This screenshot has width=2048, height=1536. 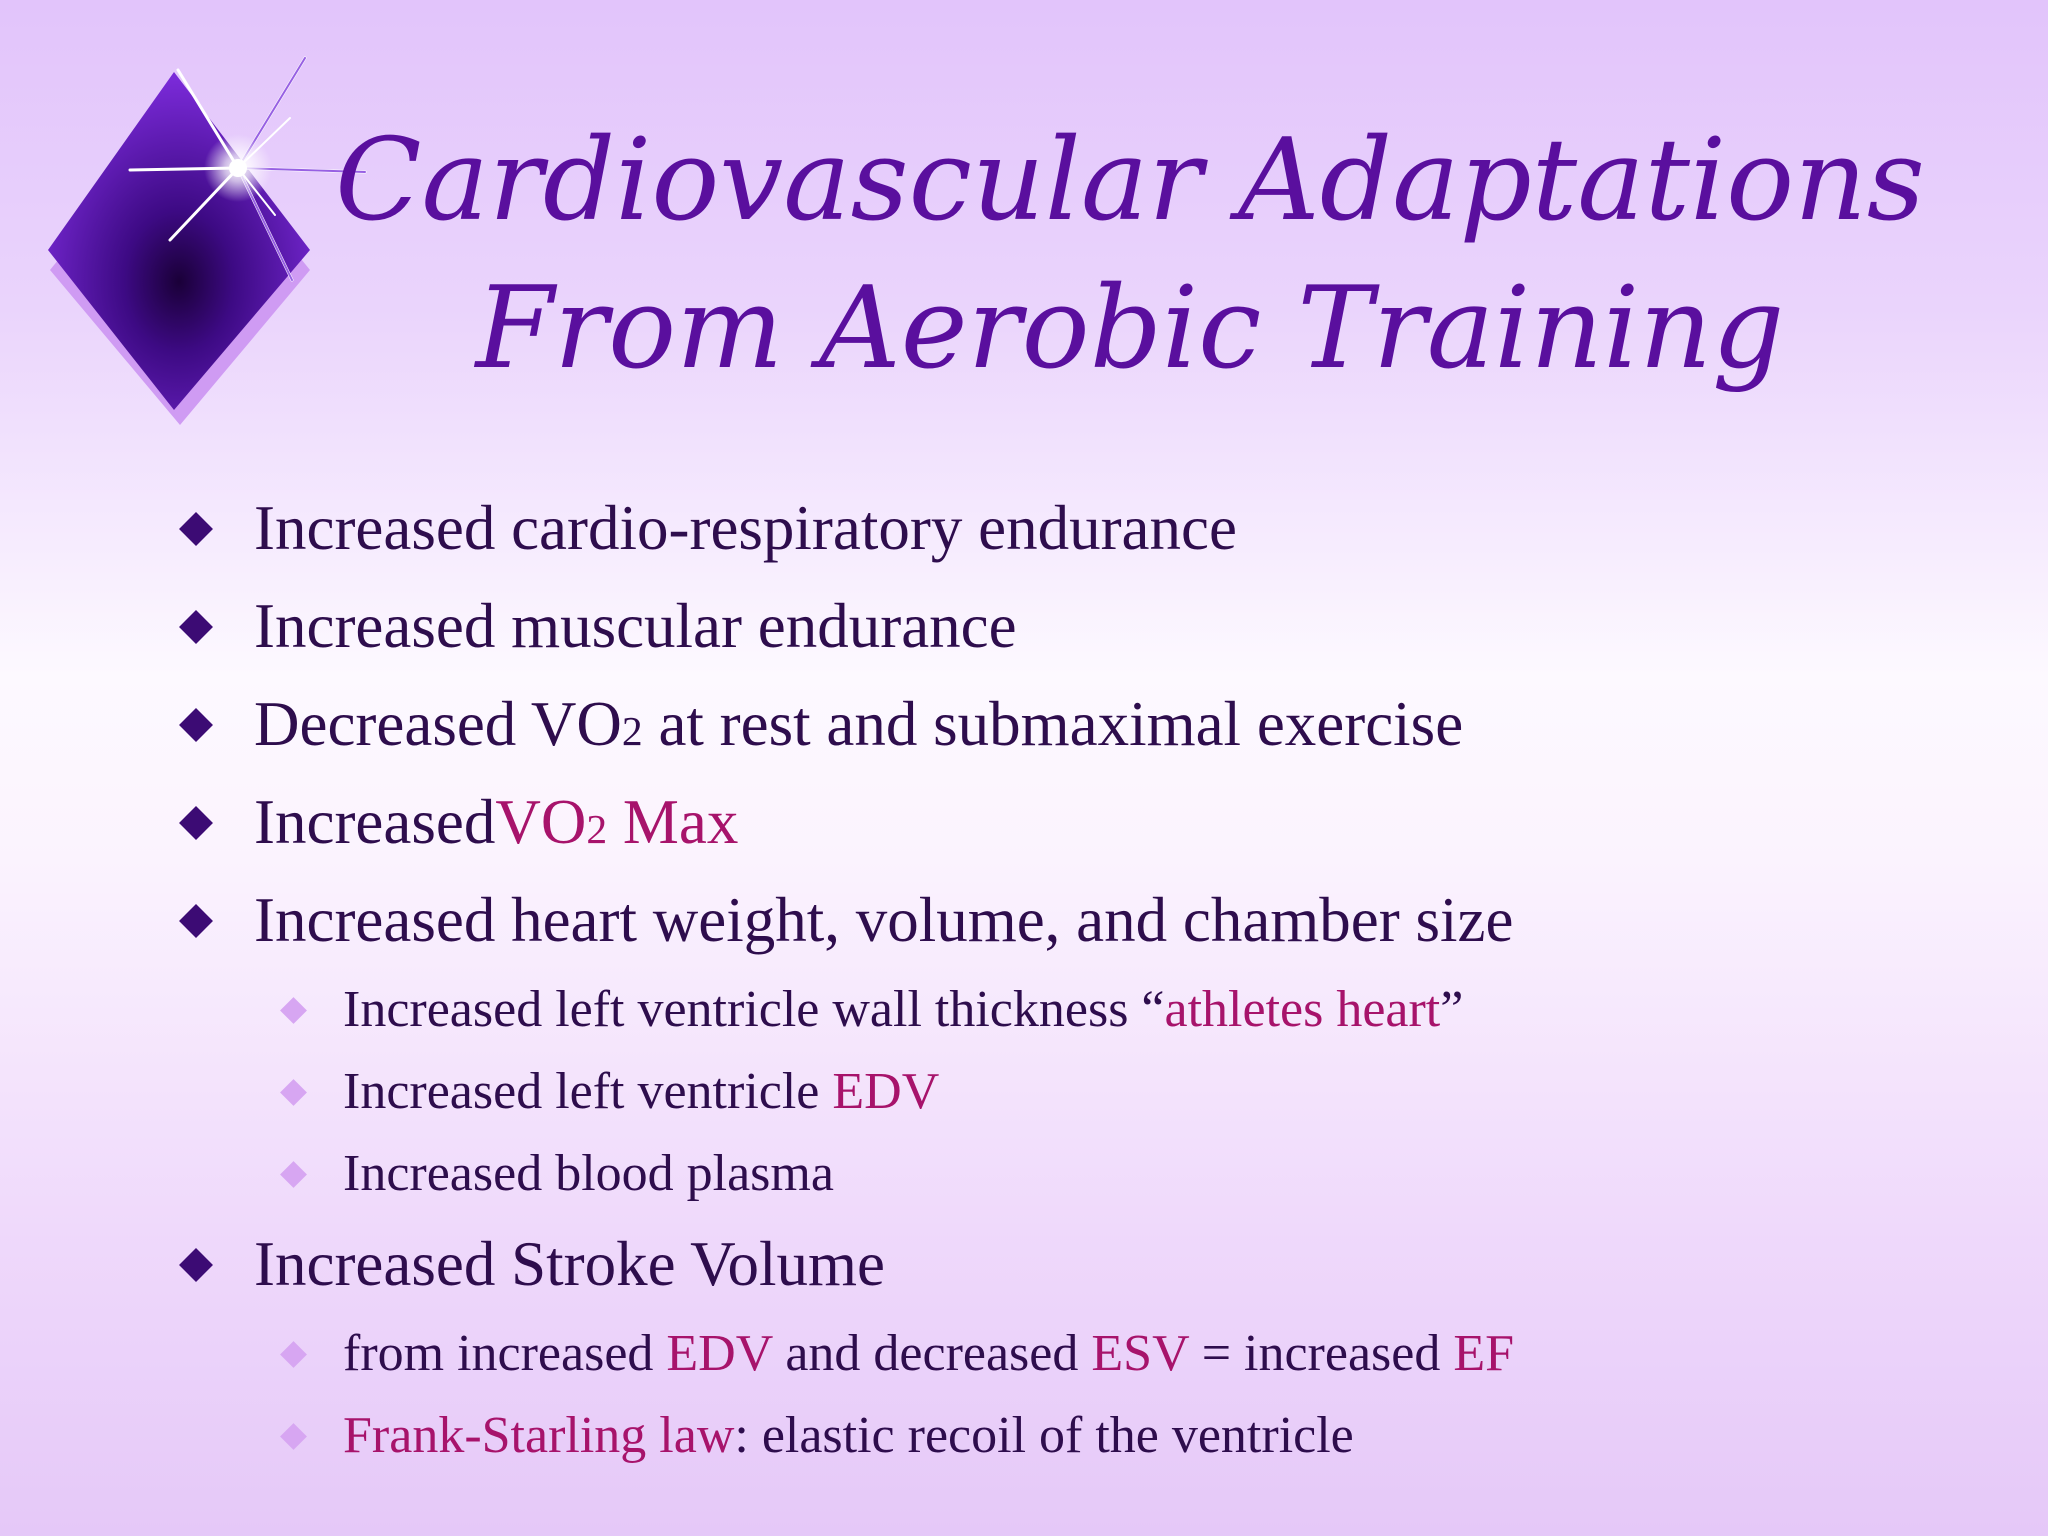 I want to click on title-line-1: Cardiovascular Adaptations, so click(x=1130, y=180).